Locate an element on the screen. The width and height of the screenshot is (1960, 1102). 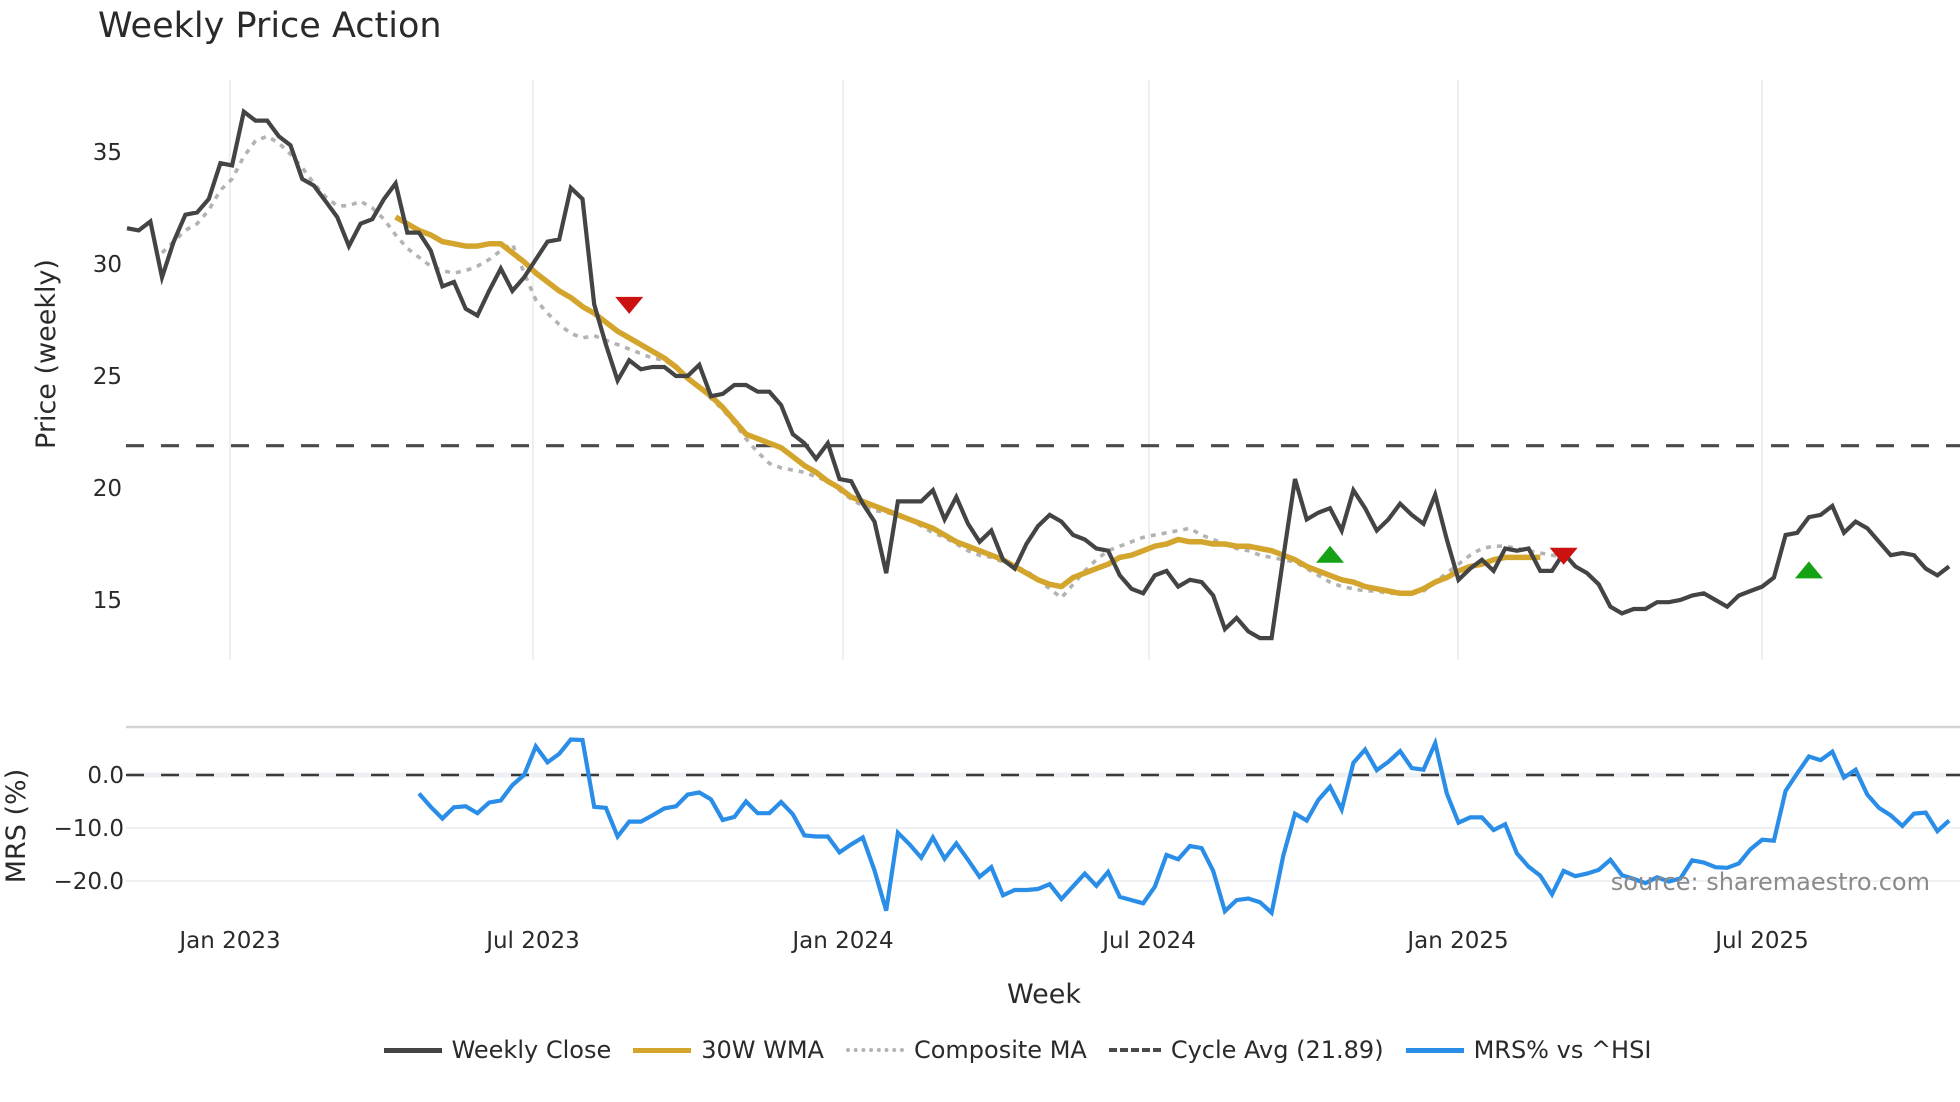
x-axis-title: Week is located at coordinates (1044, 994).